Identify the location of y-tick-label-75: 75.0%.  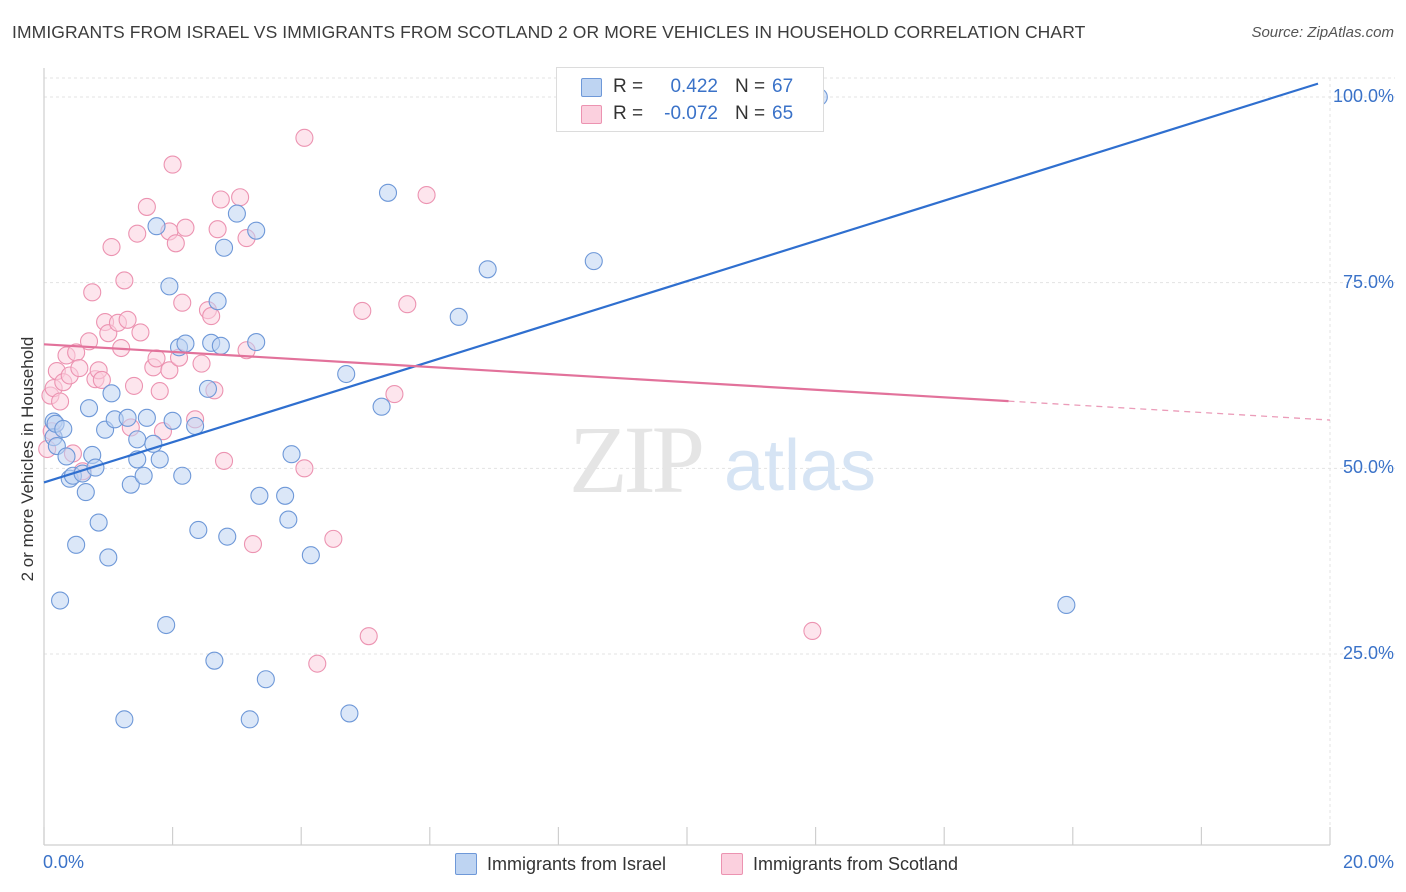
(1368, 281).